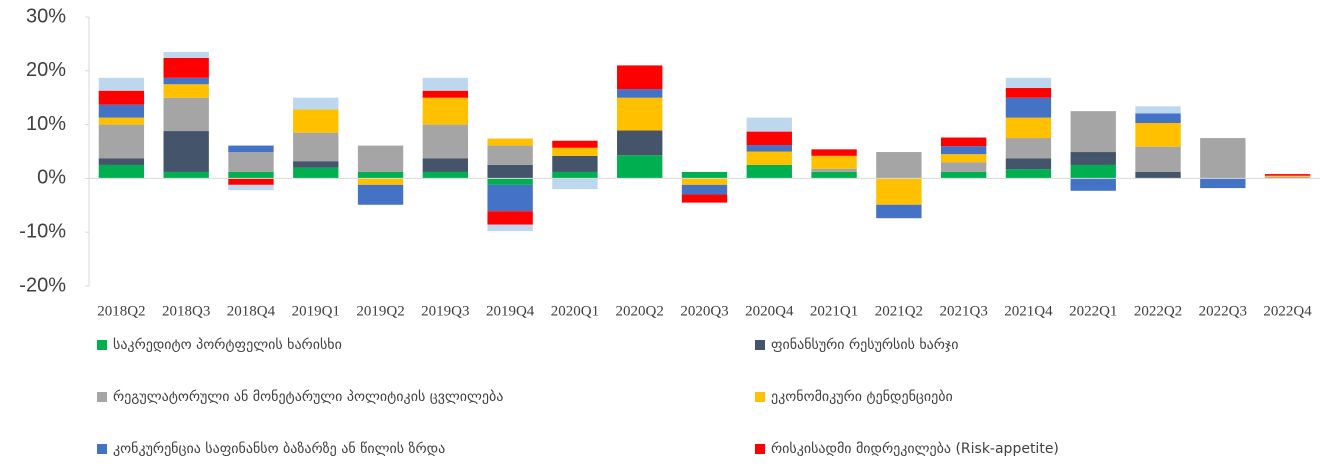 The width and height of the screenshot is (1332, 468). Describe the element at coordinates (251, 311) in the screenshot. I see `x-tick-label: 2018Q4` at that location.